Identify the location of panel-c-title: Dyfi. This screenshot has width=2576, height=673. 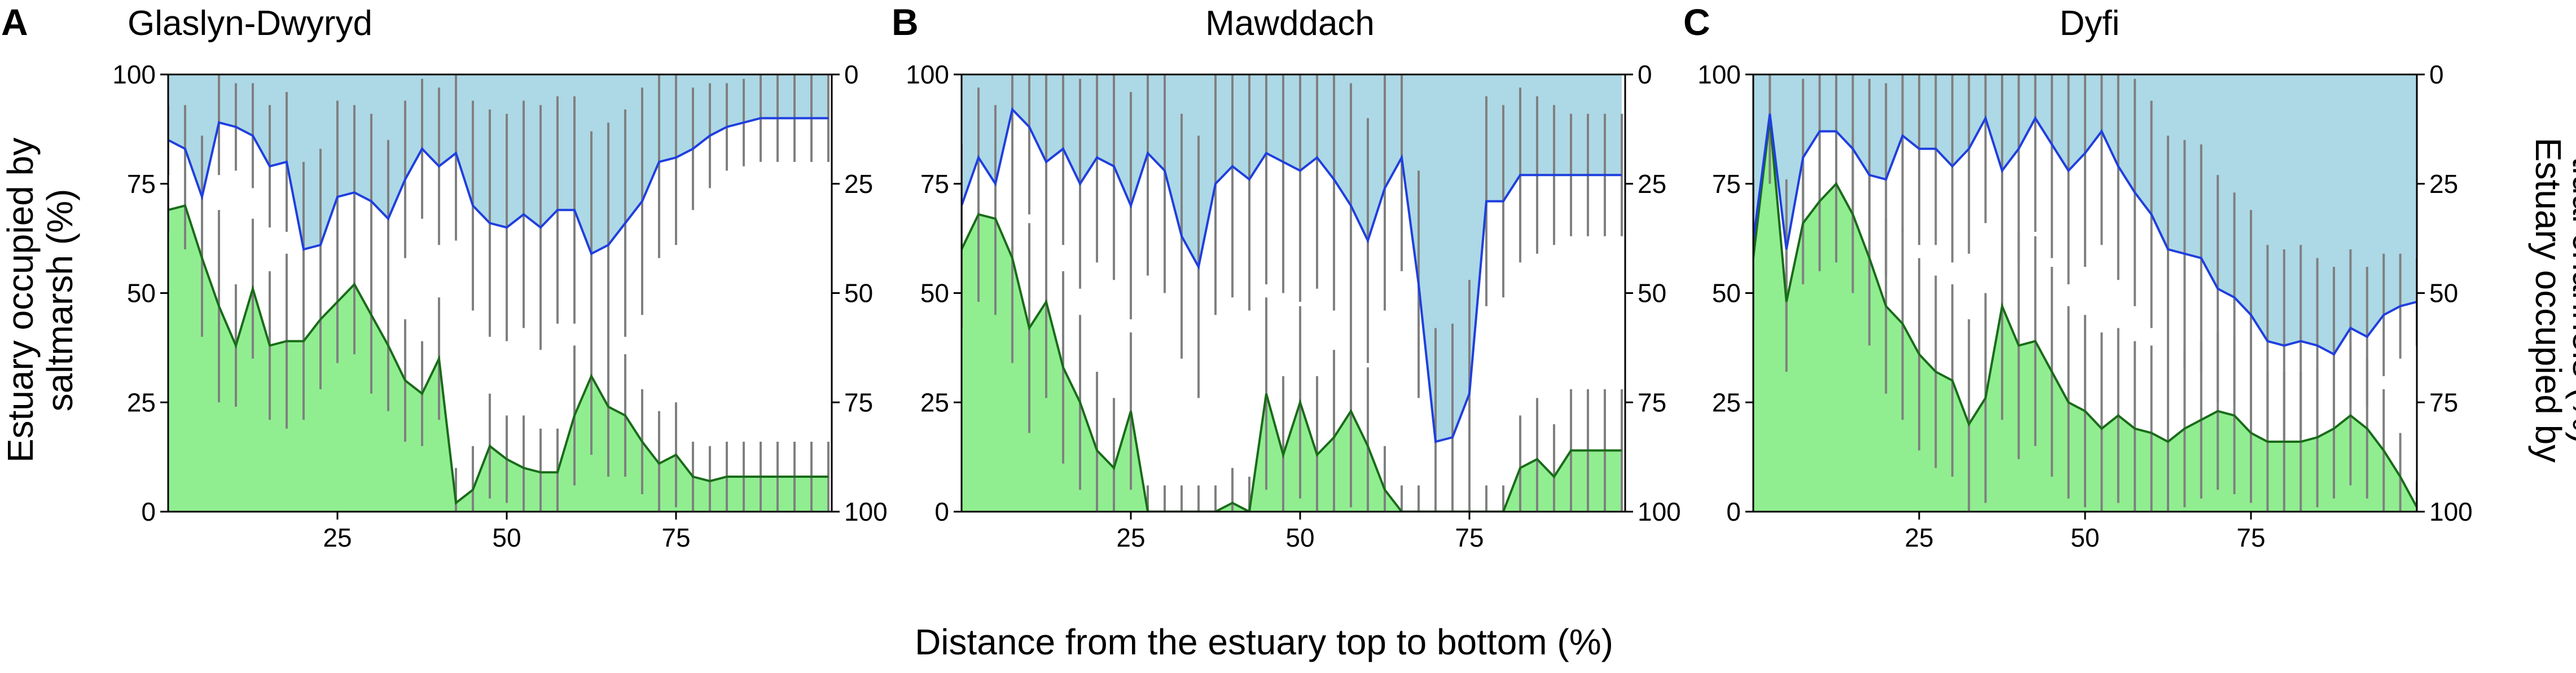
(2090, 23).